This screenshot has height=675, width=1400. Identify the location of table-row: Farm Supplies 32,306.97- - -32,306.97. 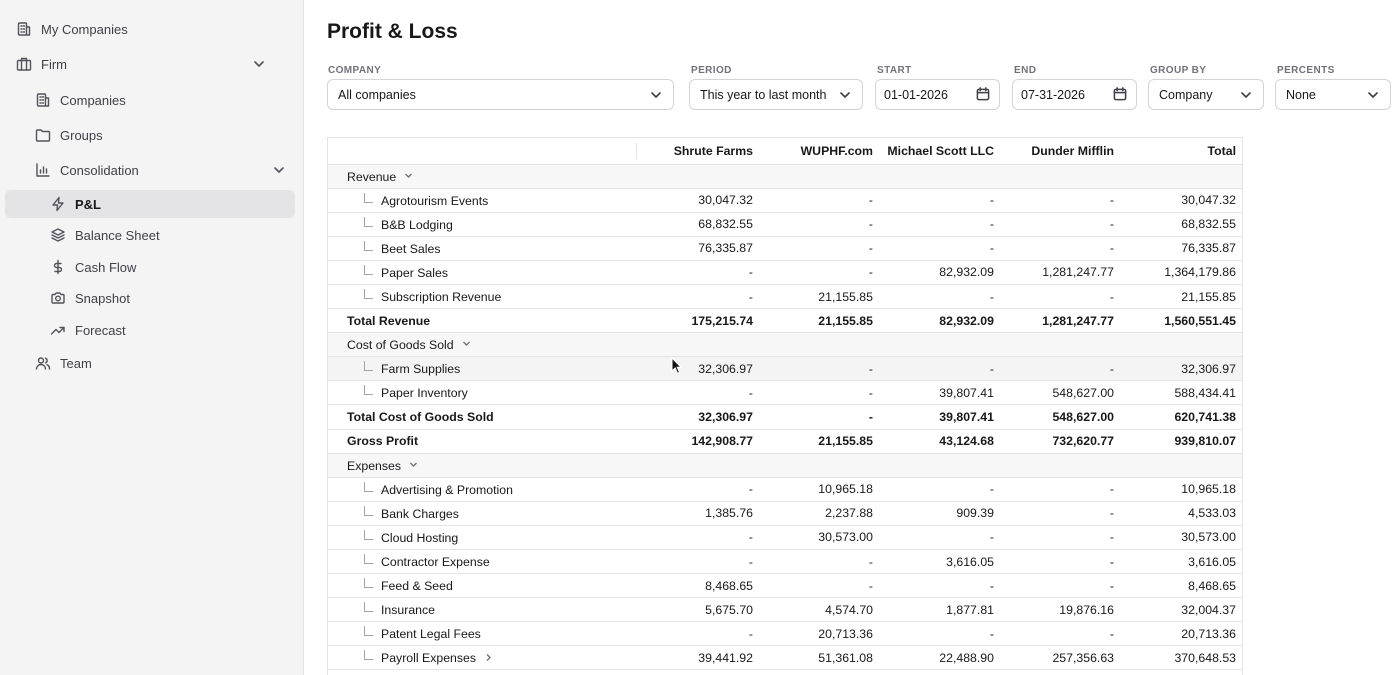
(785, 369).